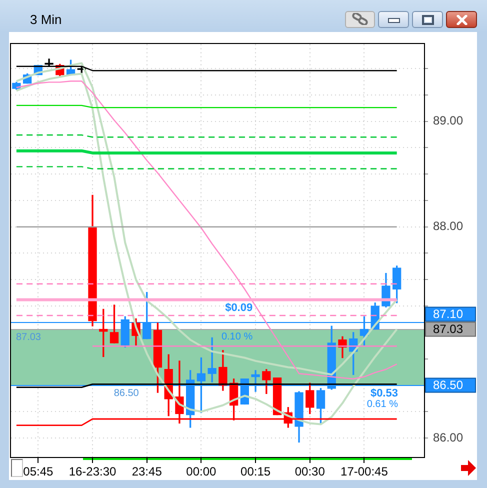 The image size is (487, 488). What do you see at coordinates (237, 337) in the screenshot?
I see `annotation: 0.10 %` at bounding box center [237, 337].